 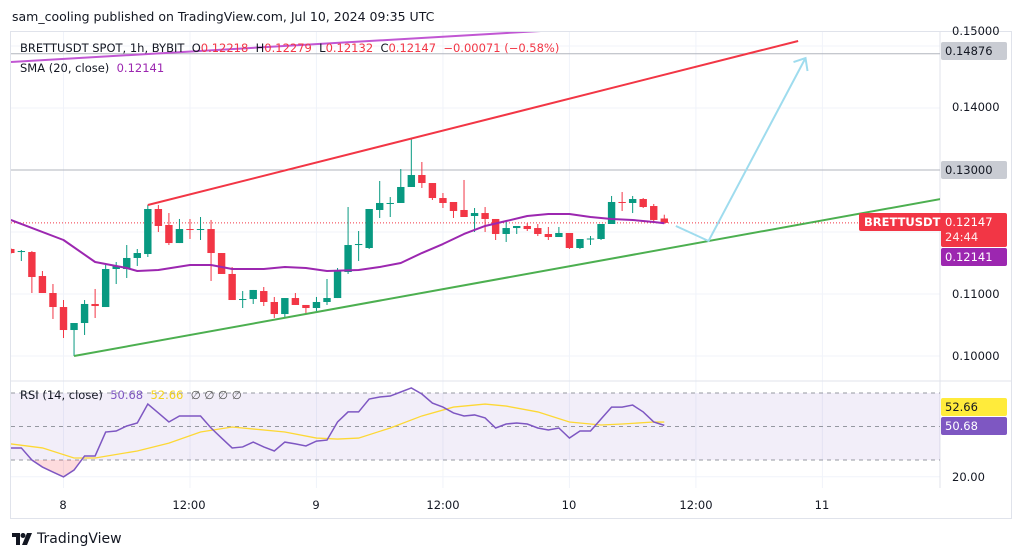 I want to click on rsi-legend: RSI (14, close) 50.68 52.66 ∅ ∅ ∅ ∅, so click(x=131, y=395).